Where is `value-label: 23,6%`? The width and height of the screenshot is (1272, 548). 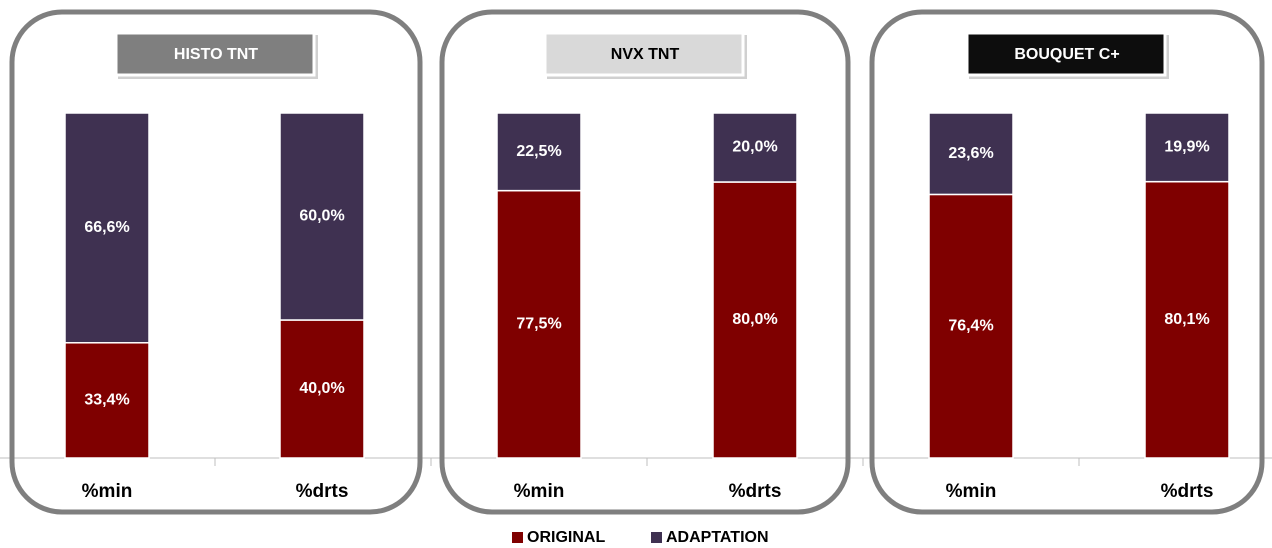 value-label: 23,6% is located at coordinates (970, 153).